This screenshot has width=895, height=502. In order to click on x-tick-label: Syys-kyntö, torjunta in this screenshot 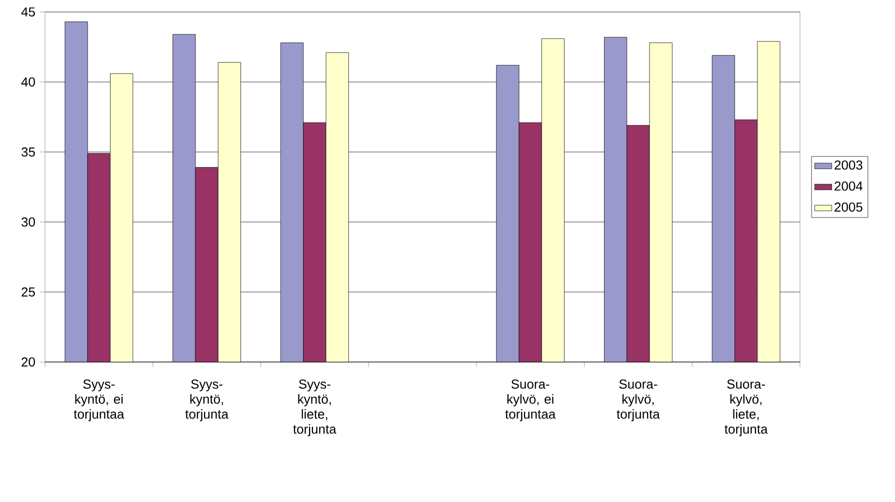, I will do `click(206, 401)`.